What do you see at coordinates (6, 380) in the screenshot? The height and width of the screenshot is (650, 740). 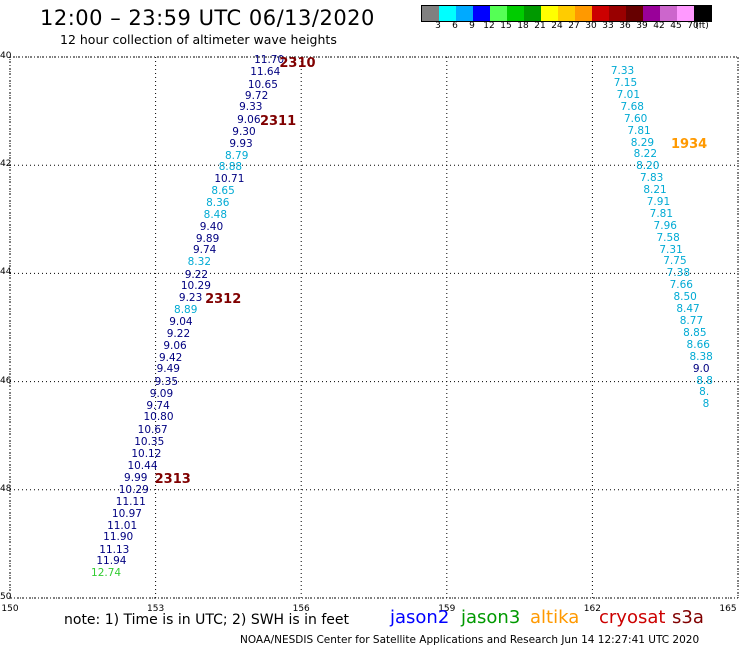 I see `latitude-tick-label: 46` at bounding box center [6, 380].